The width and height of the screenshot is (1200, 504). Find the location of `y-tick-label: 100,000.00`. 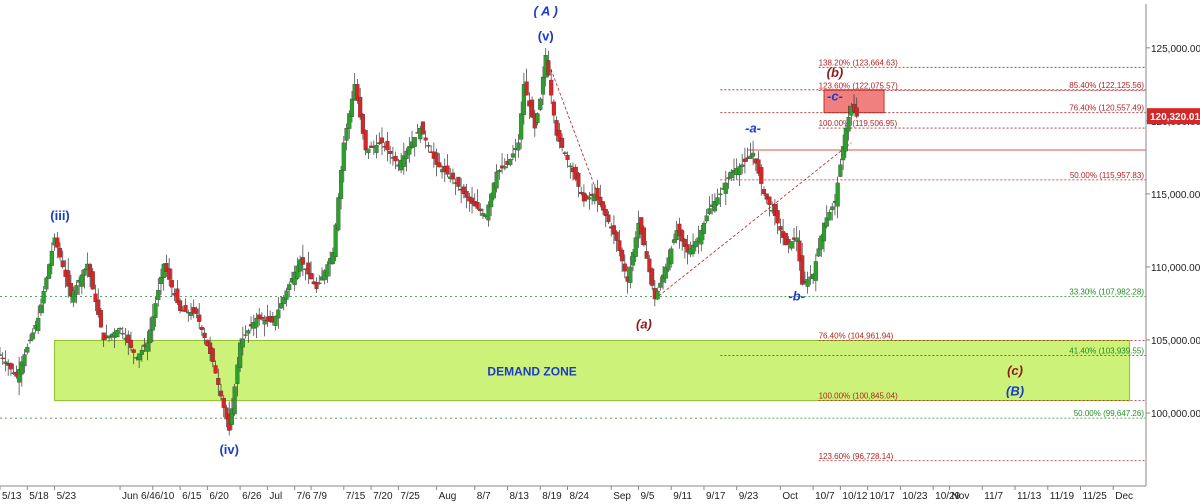

y-tick-label: 100,000.00 is located at coordinates (1175, 414).